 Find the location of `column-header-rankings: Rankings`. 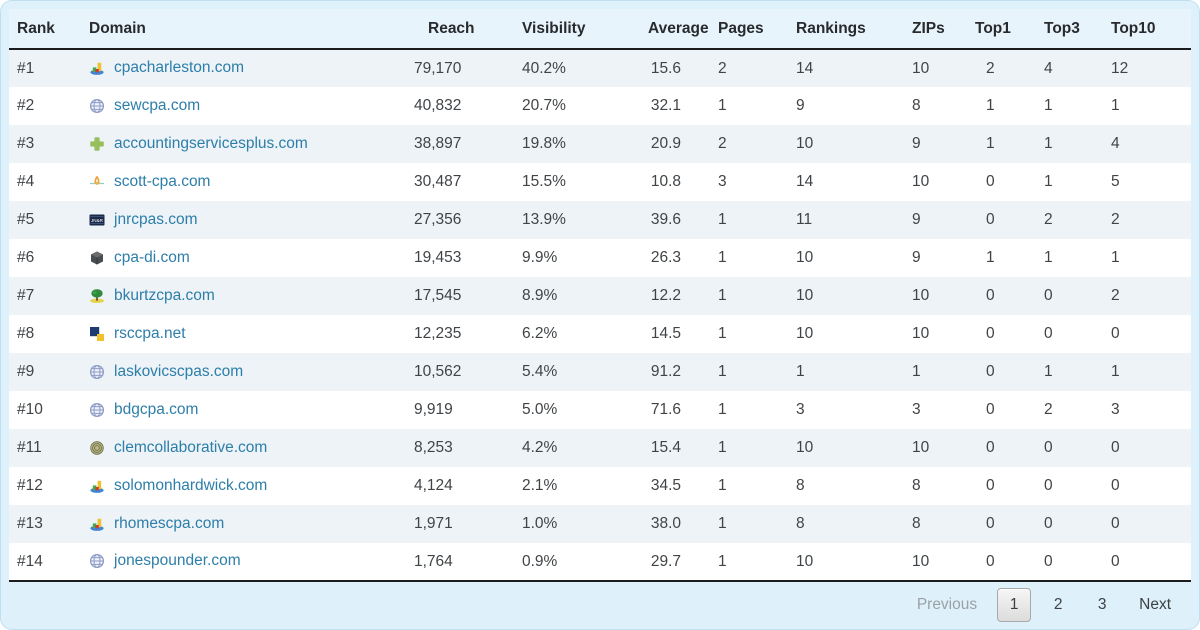

column-header-rankings: Rankings is located at coordinates (854, 29).